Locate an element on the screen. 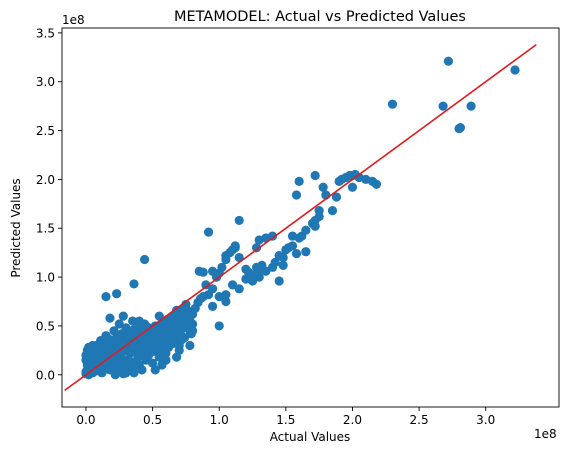  y-tick-label: 2.5 is located at coordinates (45, 131).